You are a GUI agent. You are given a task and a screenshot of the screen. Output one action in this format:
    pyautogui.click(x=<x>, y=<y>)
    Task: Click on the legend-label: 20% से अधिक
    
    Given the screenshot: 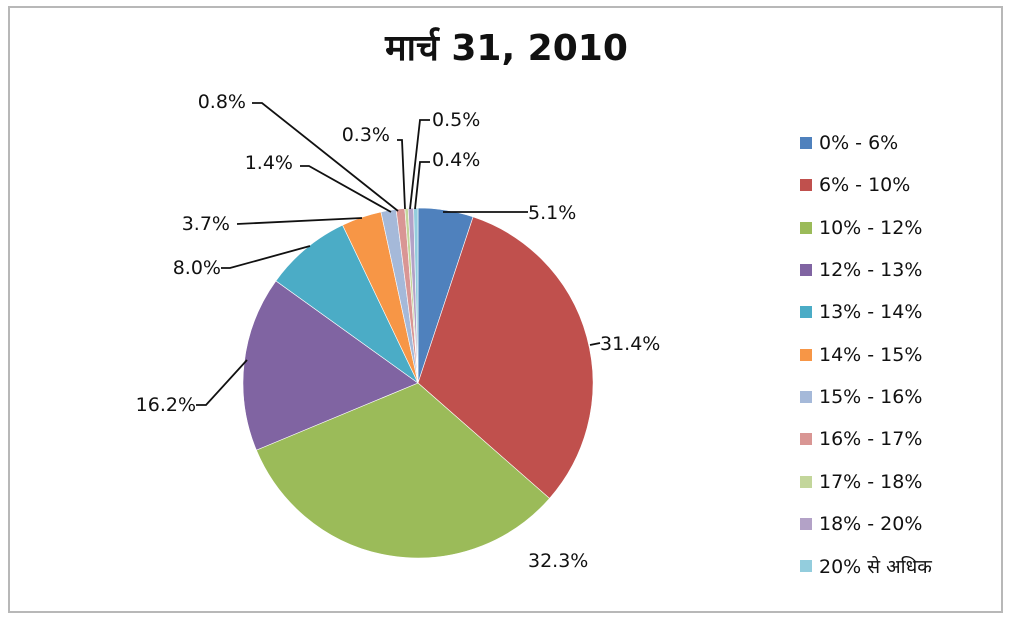 What is the action you would take?
    pyautogui.click(x=875, y=567)
    